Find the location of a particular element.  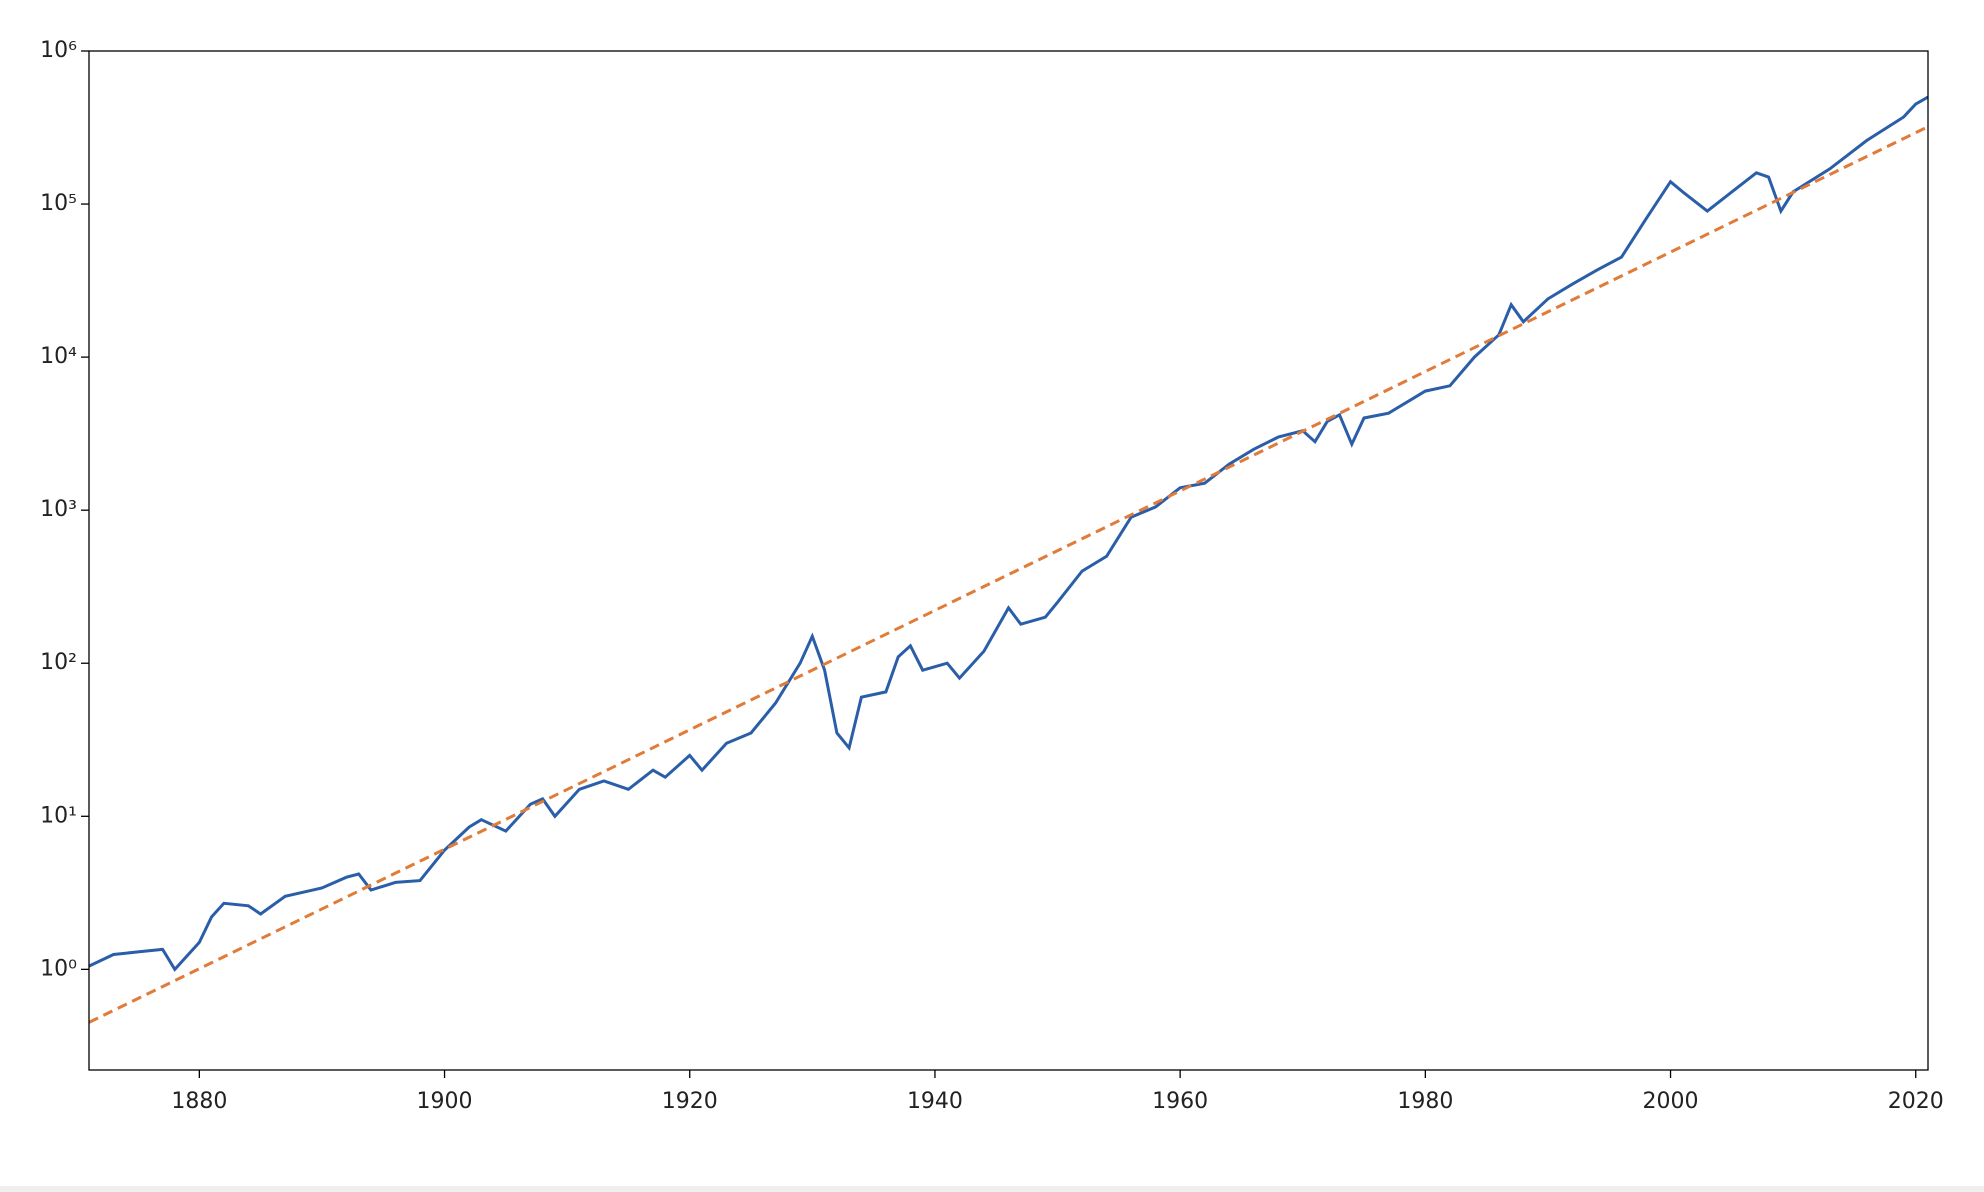

x-tick-label: 2000 is located at coordinates (1671, 1101).